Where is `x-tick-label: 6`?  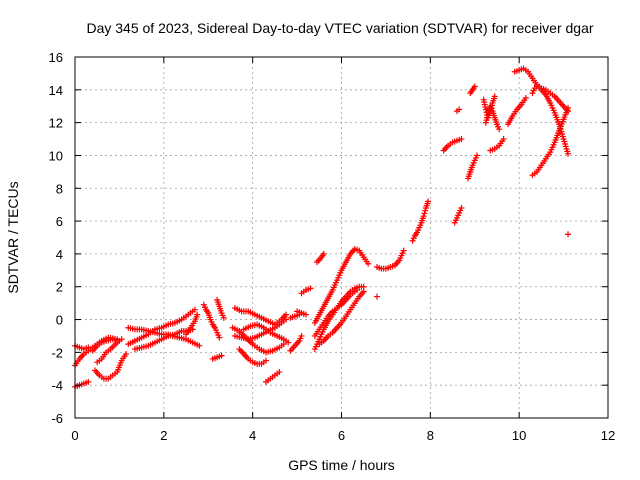
x-tick-label: 6 is located at coordinates (341, 435).